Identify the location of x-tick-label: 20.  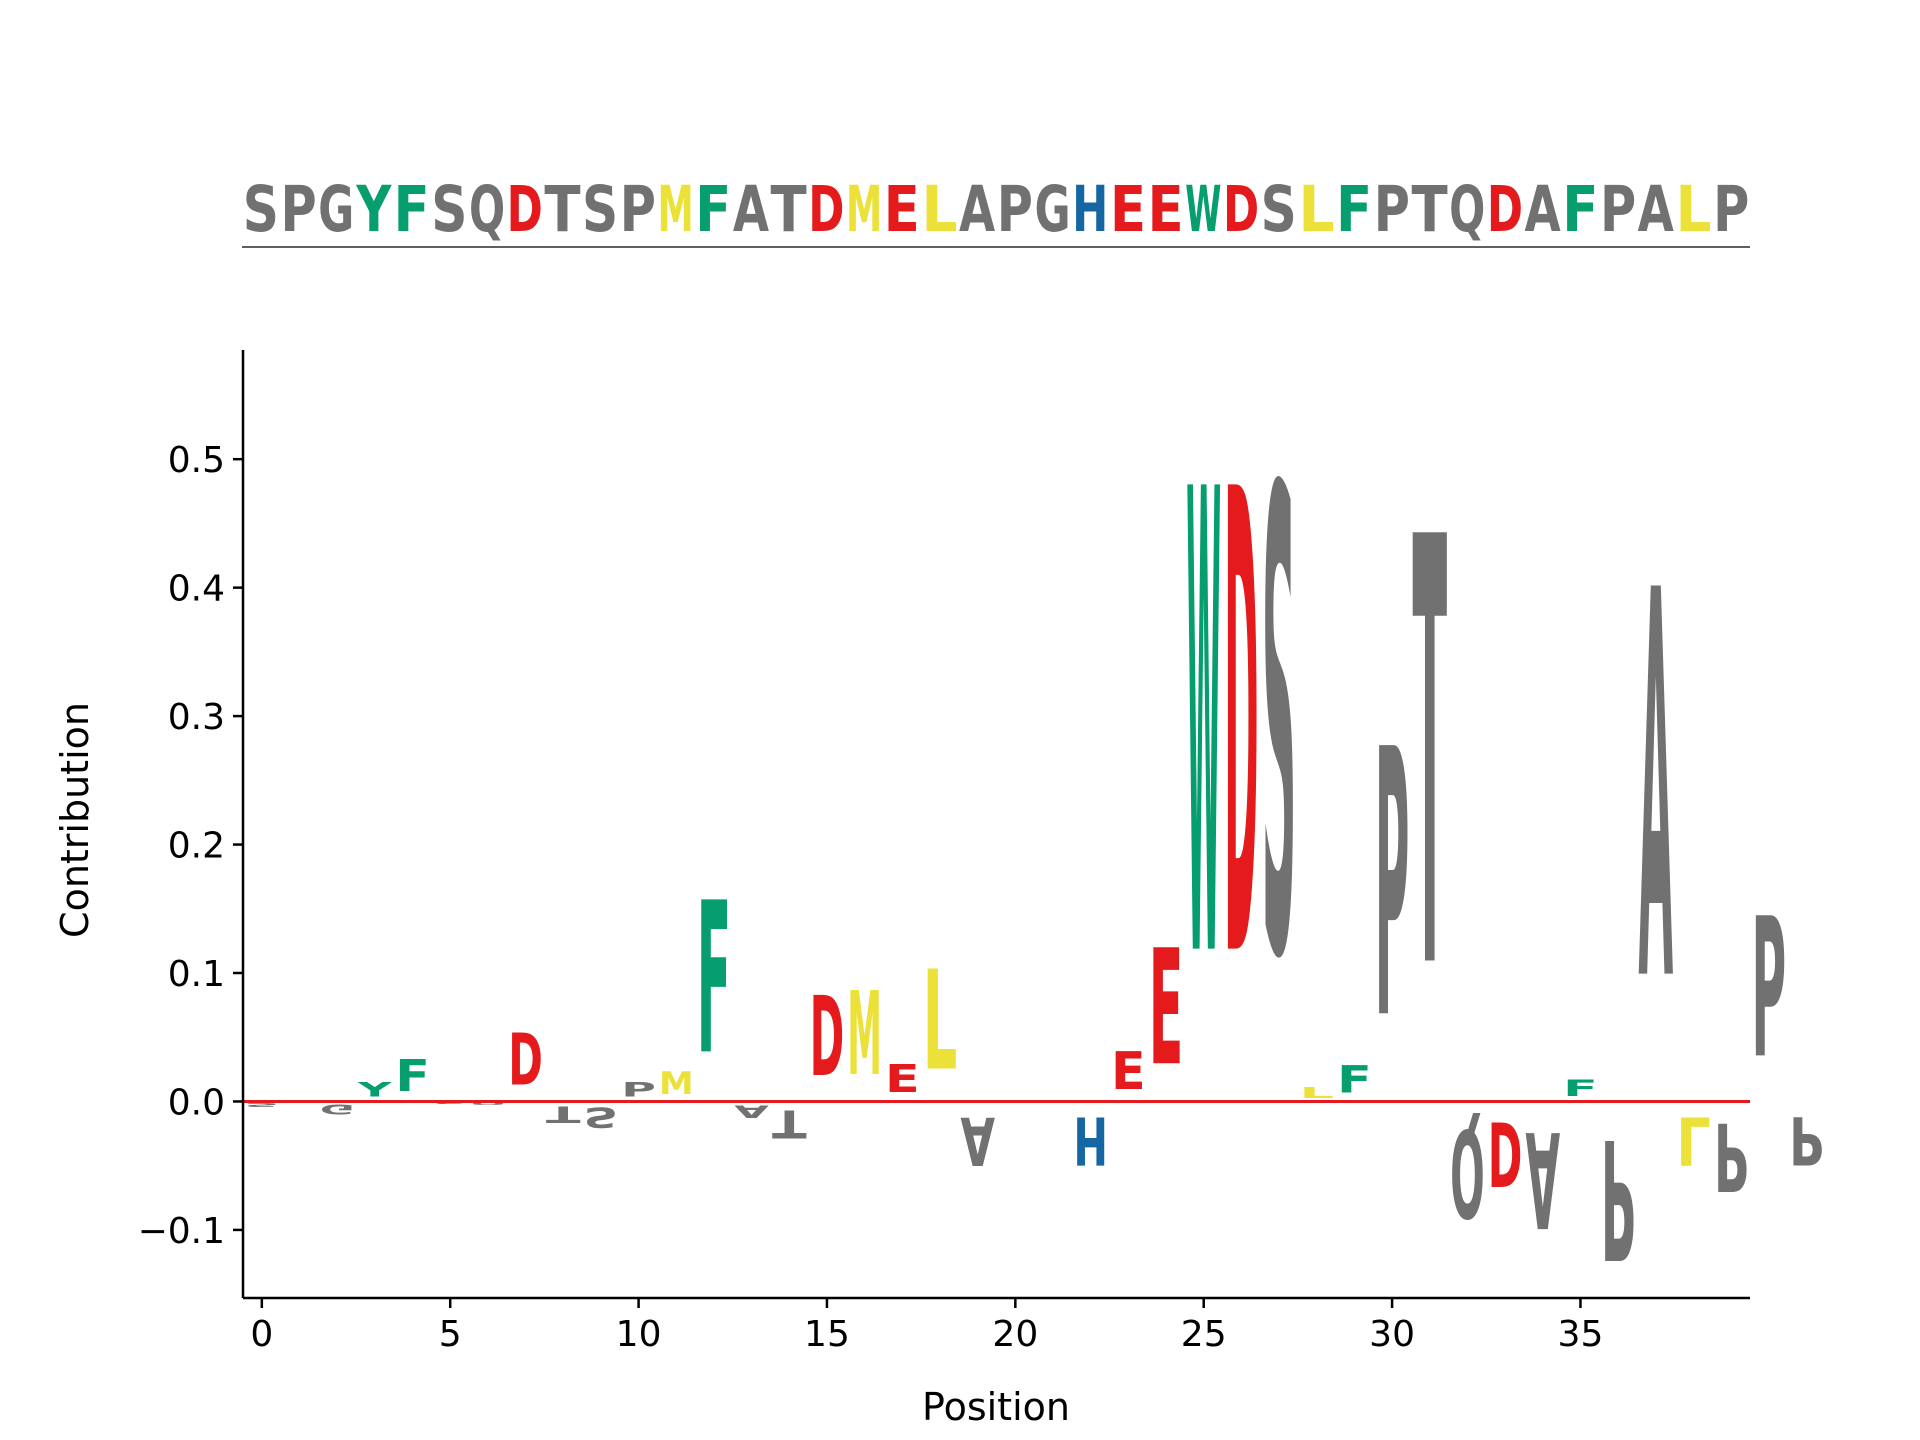
(1015, 1334).